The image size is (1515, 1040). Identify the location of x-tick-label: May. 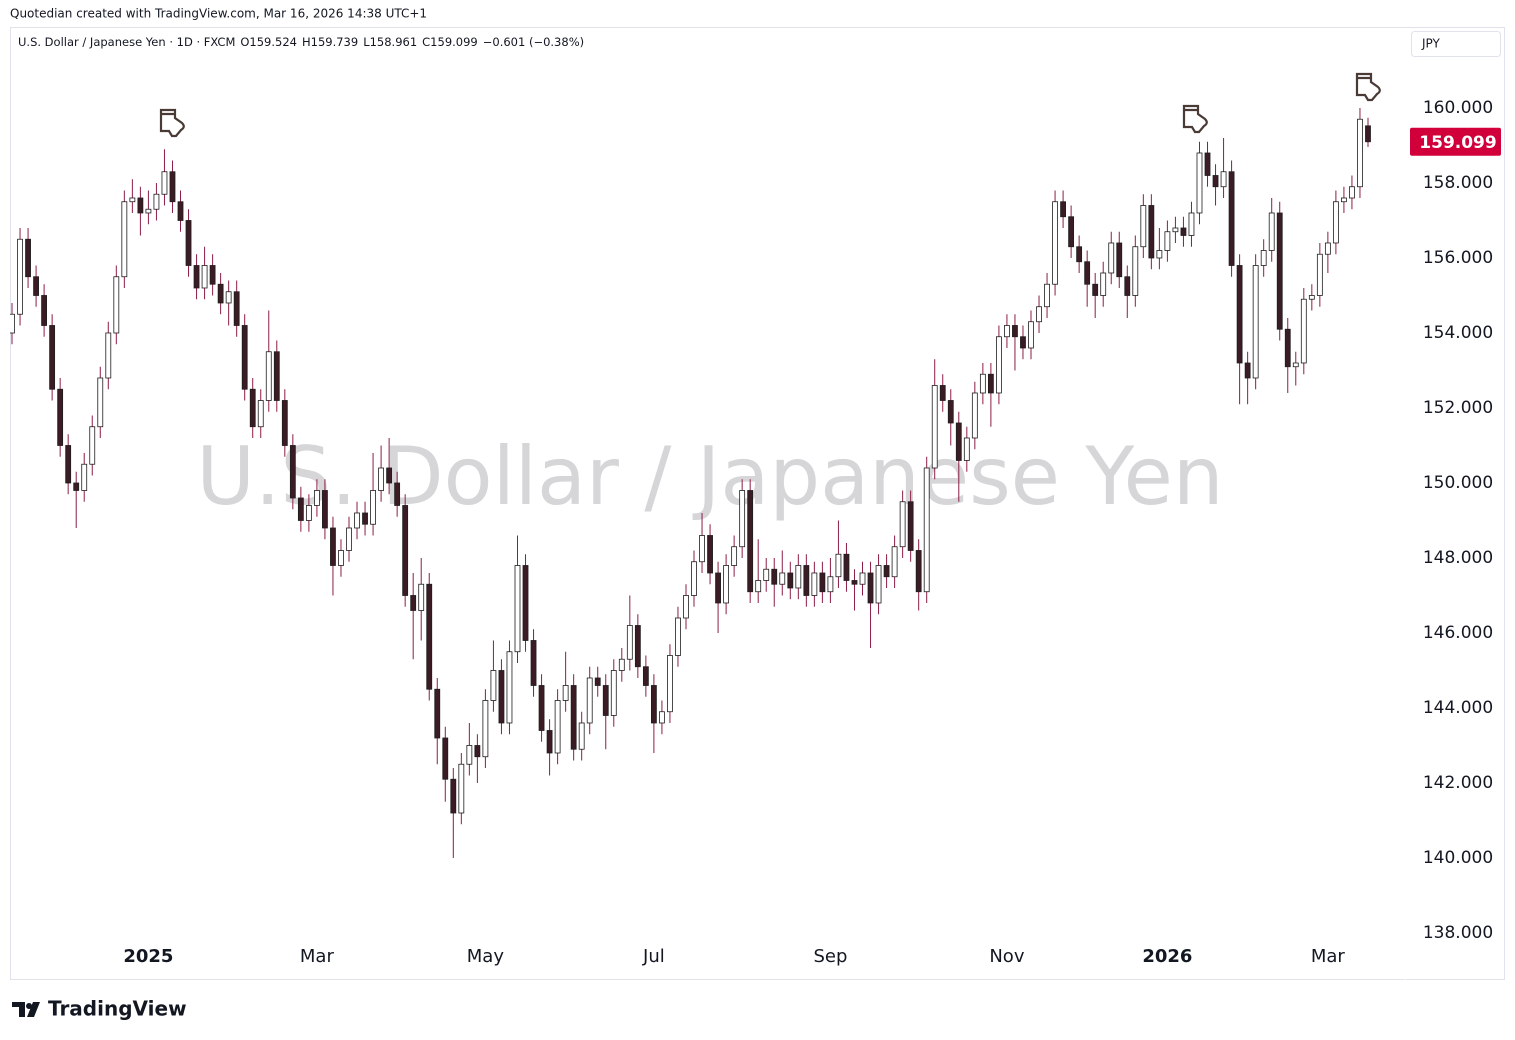
(486, 956).